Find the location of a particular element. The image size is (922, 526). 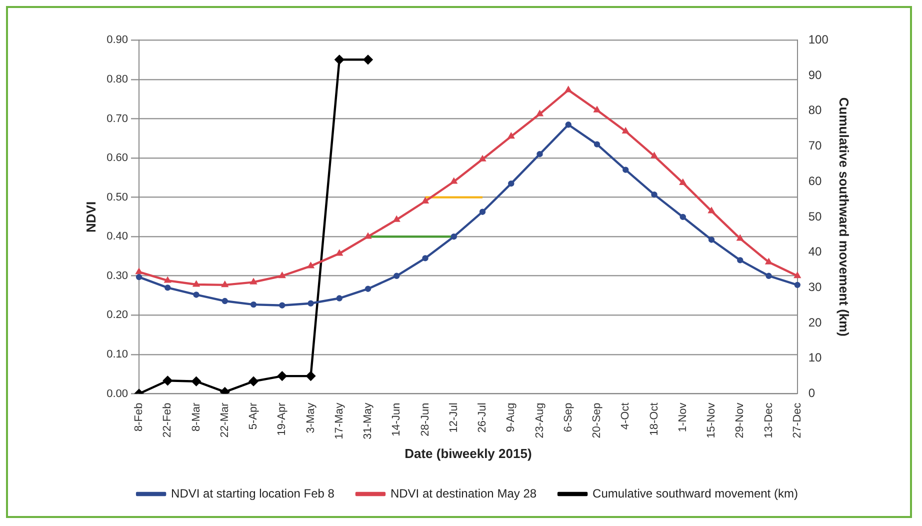

y2-tick-label: 30 is located at coordinates (815, 287).